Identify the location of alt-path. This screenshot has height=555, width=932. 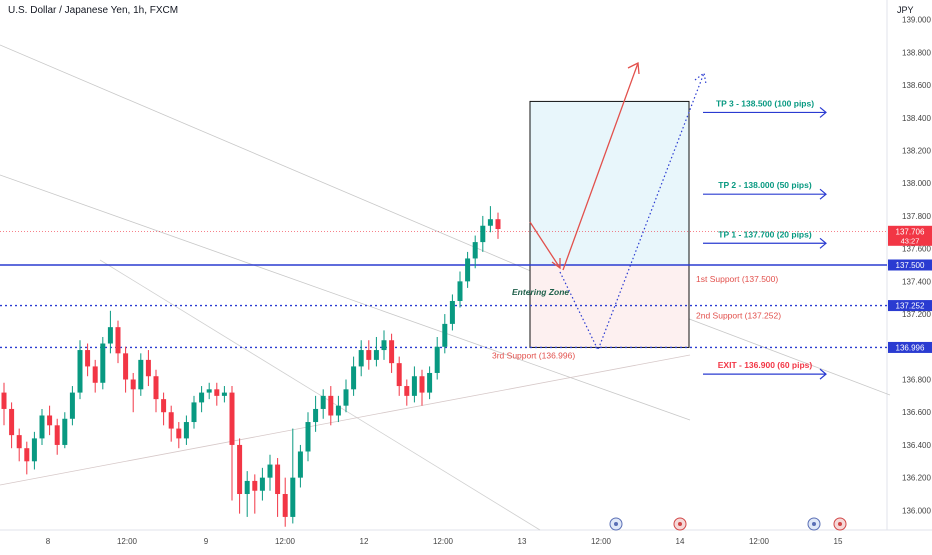
(632, 212).